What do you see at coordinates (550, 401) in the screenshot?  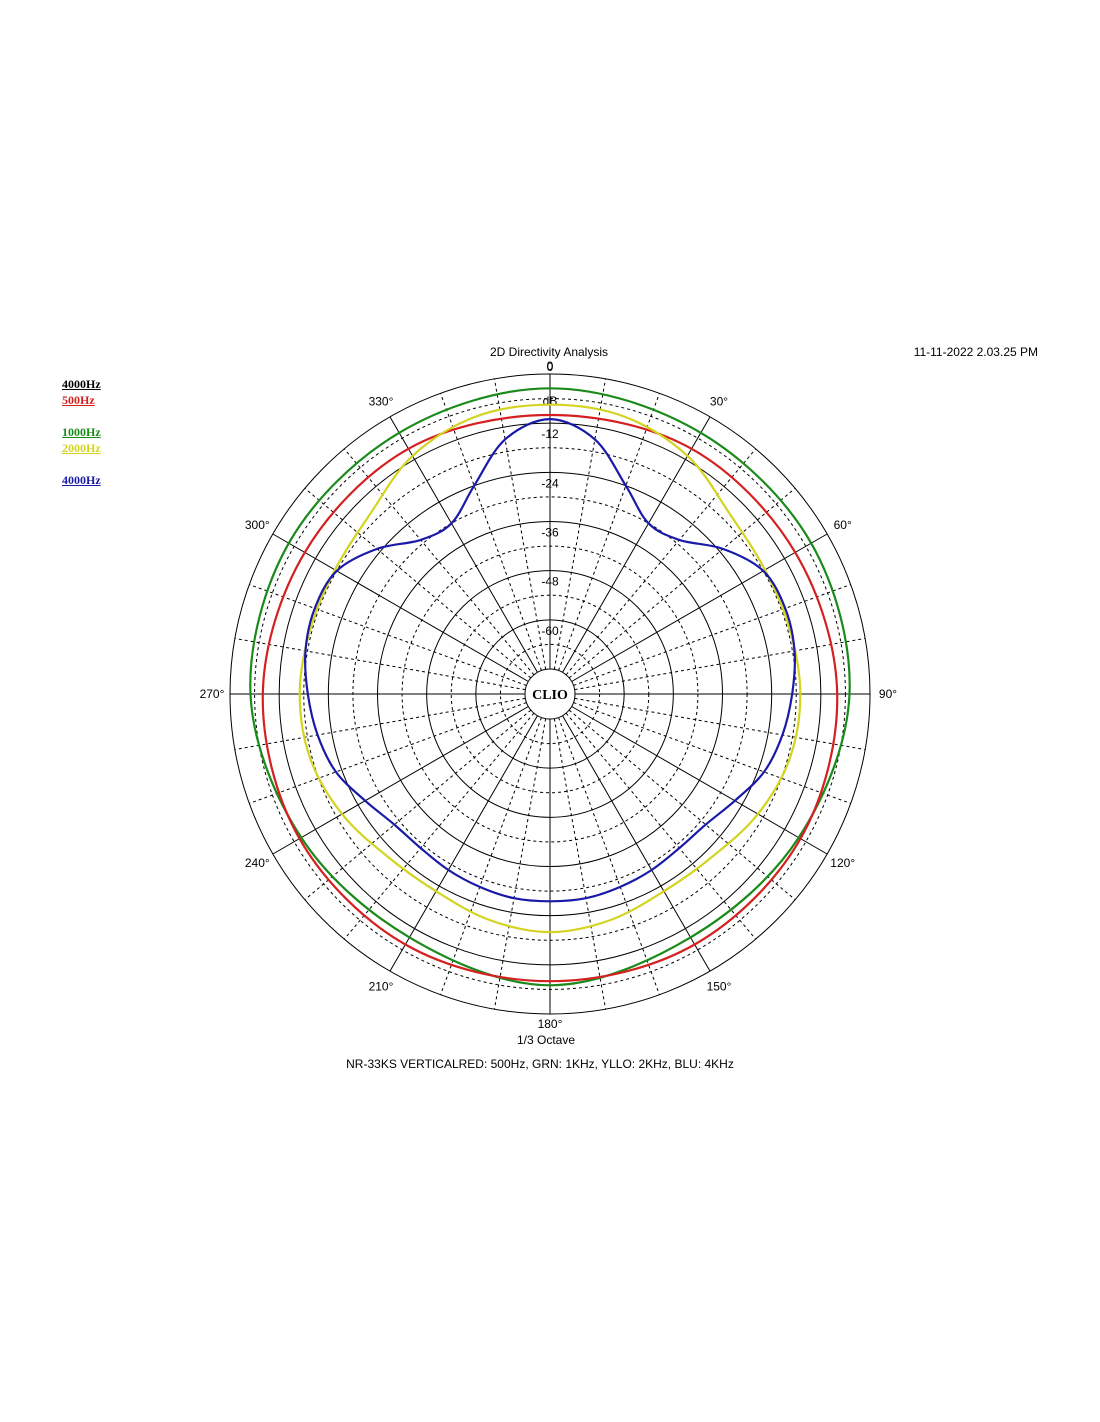 I see `radial-unit-label: dB` at bounding box center [550, 401].